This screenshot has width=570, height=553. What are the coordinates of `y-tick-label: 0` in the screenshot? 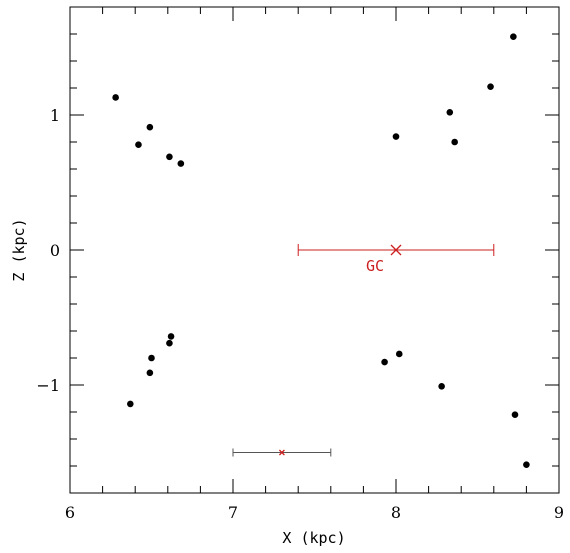 It's located at (55, 250).